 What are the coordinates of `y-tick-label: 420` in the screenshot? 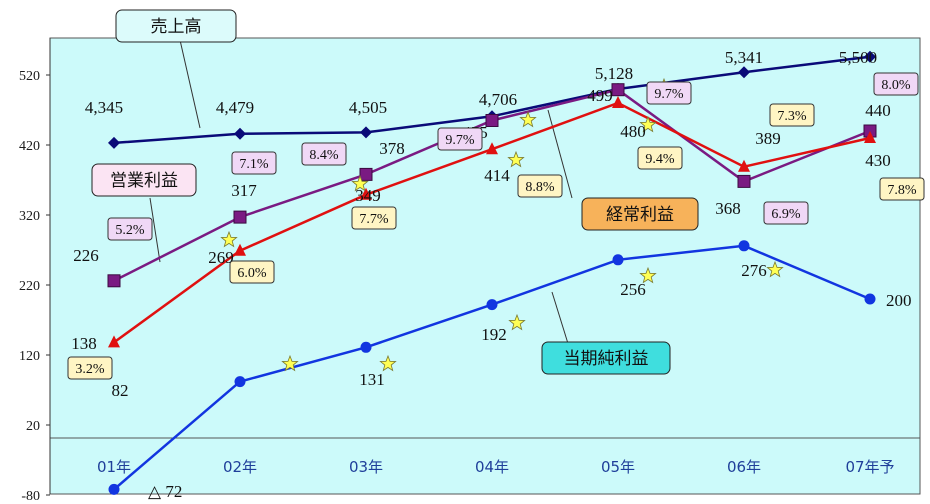 It's located at (29, 146).